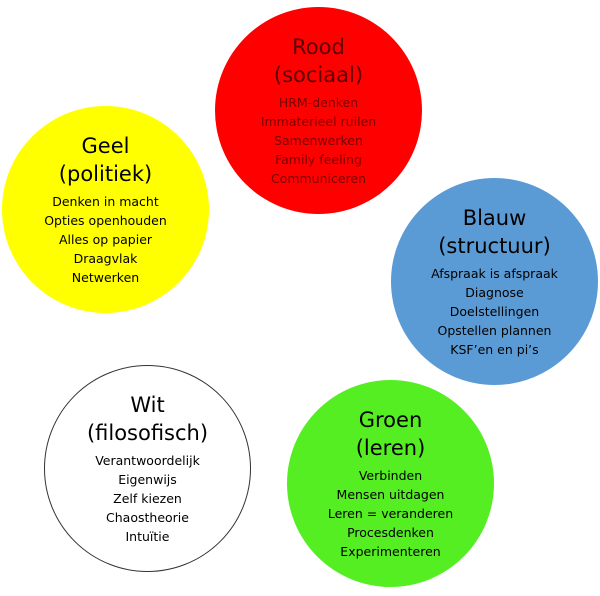 The width and height of the screenshot is (600, 596). Describe the element at coordinates (147, 517) in the screenshot. I see `list-item: Chaostheorie` at that location.